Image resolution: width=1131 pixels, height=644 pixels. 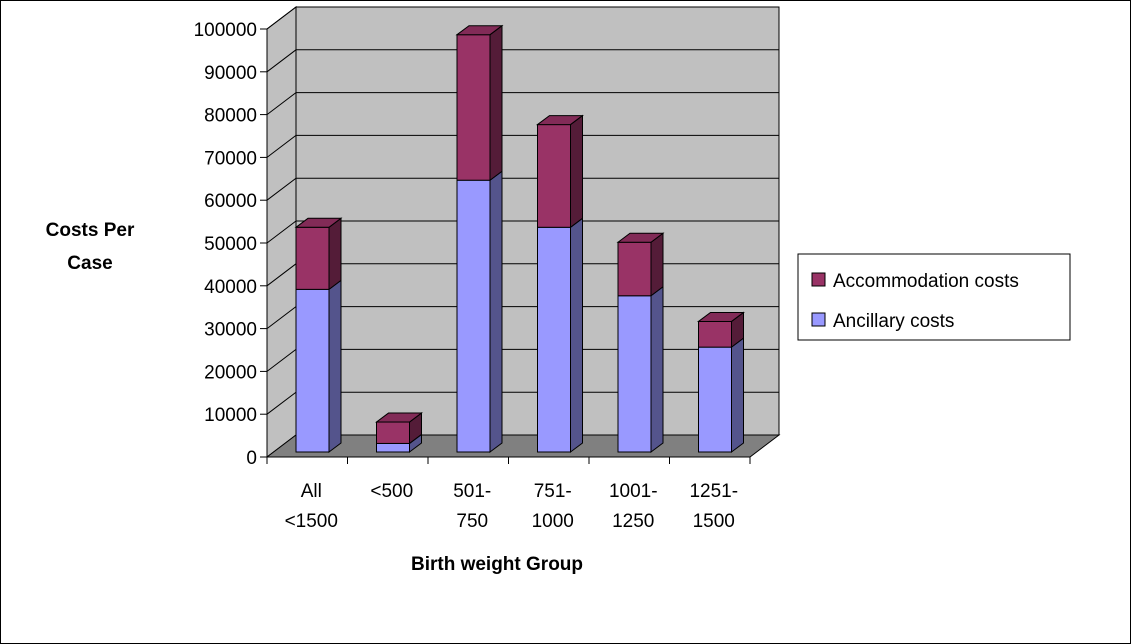 I want to click on x-tick-label: 1001-, so click(x=633, y=491).